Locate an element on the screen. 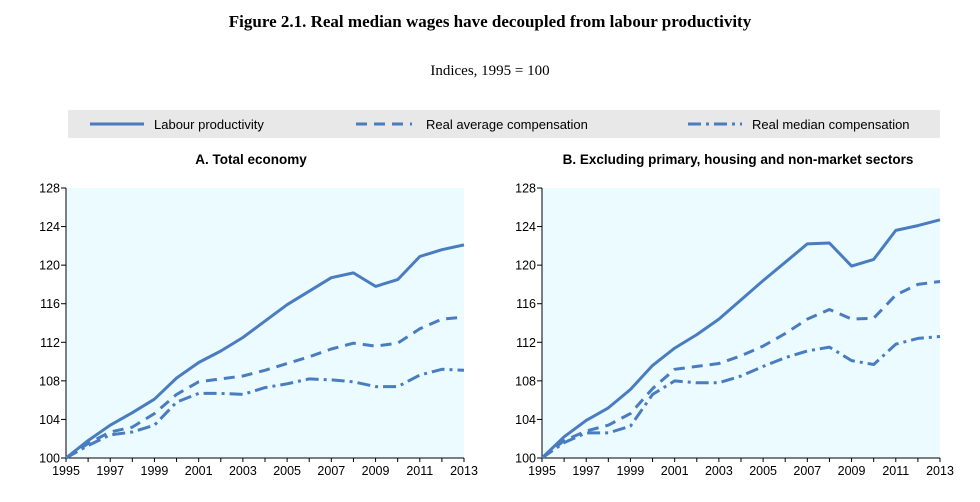 The image size is (980, 502). legend-solid-line-icon is located at coordinates (117, 124).